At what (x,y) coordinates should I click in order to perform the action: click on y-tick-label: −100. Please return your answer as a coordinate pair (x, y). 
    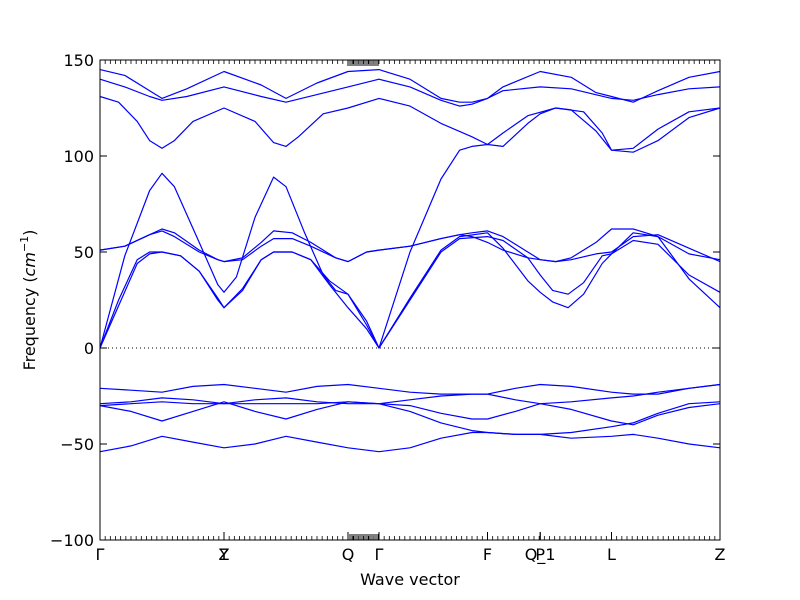
    Looking at the image, I should click on (72, 540).